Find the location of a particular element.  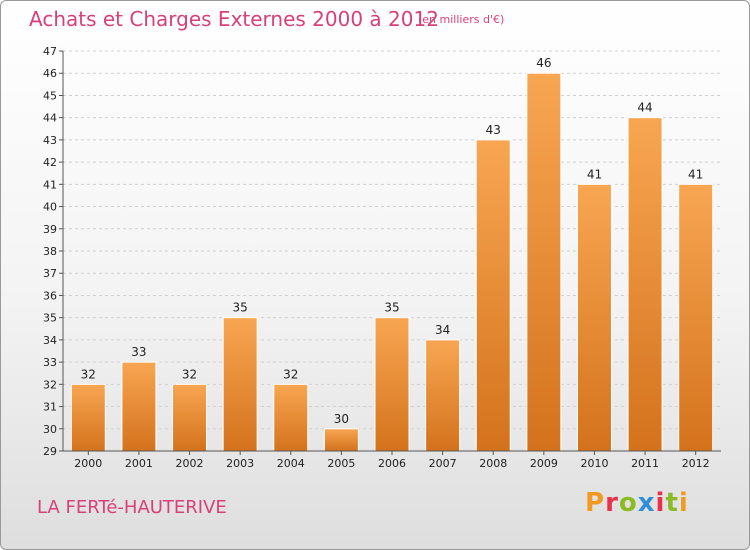

bar-value-label: 46 is located at coordinates (543, 63).